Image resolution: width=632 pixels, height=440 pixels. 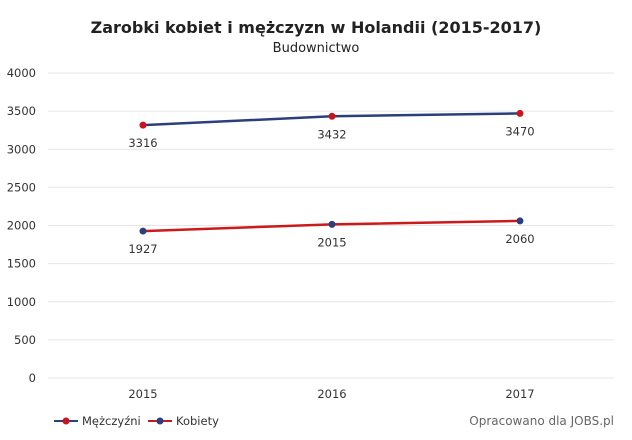 I want to click on y-tick-label: 500, so click(x=25, y=340).